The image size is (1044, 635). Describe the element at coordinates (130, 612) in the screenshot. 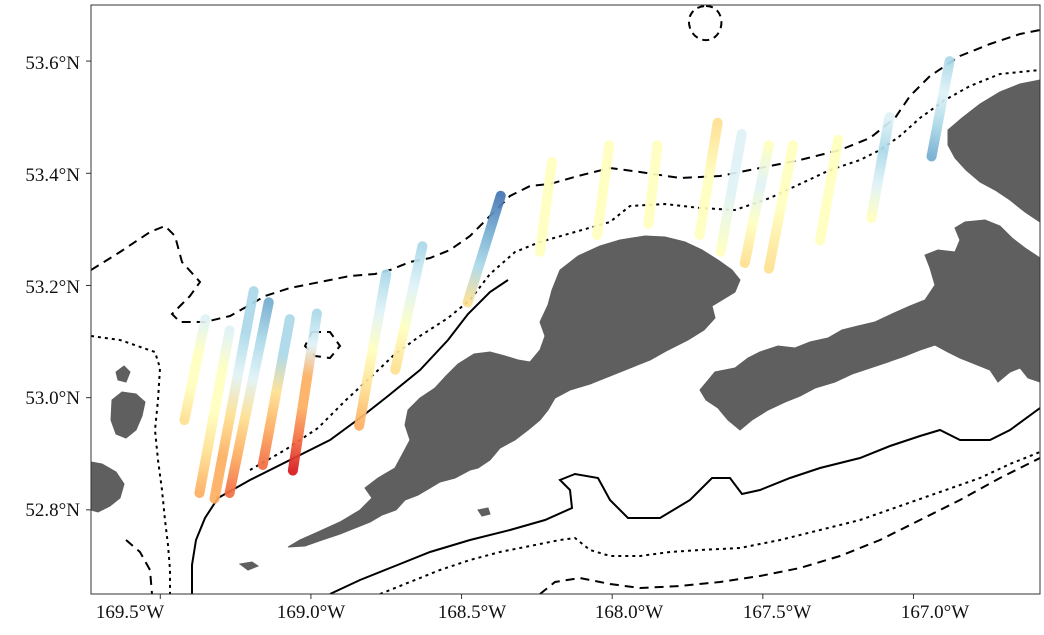

I see `x-tick-label: 169.5°W` at that location.